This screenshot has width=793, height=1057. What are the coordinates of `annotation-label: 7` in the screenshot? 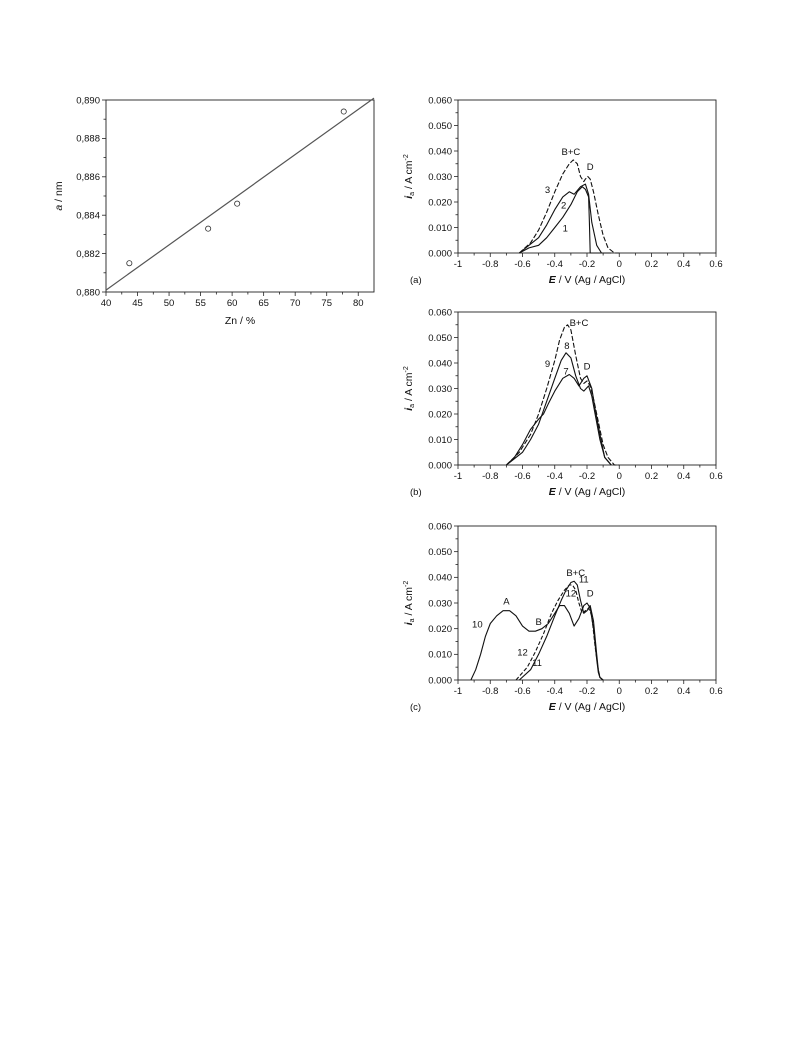 It's located at (565, 371).